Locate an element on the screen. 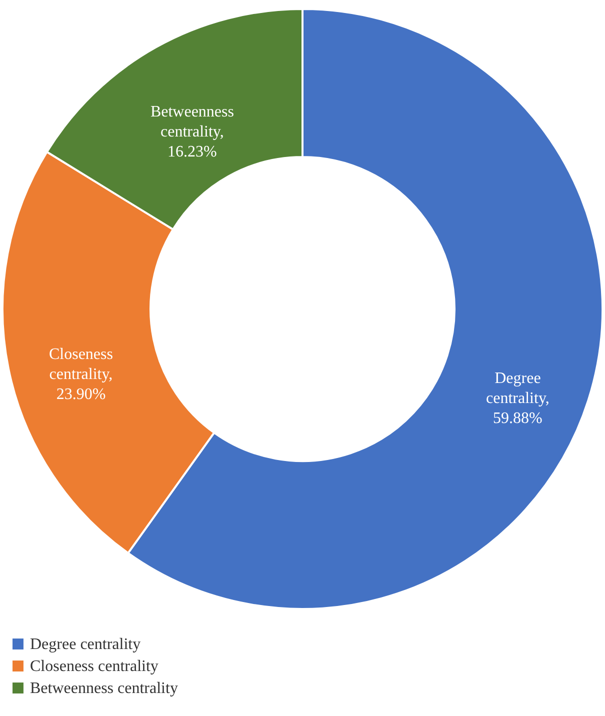 This screenshot has height=716, width=605. legend-label: Degree centrality is located at coordinates (85, 644).